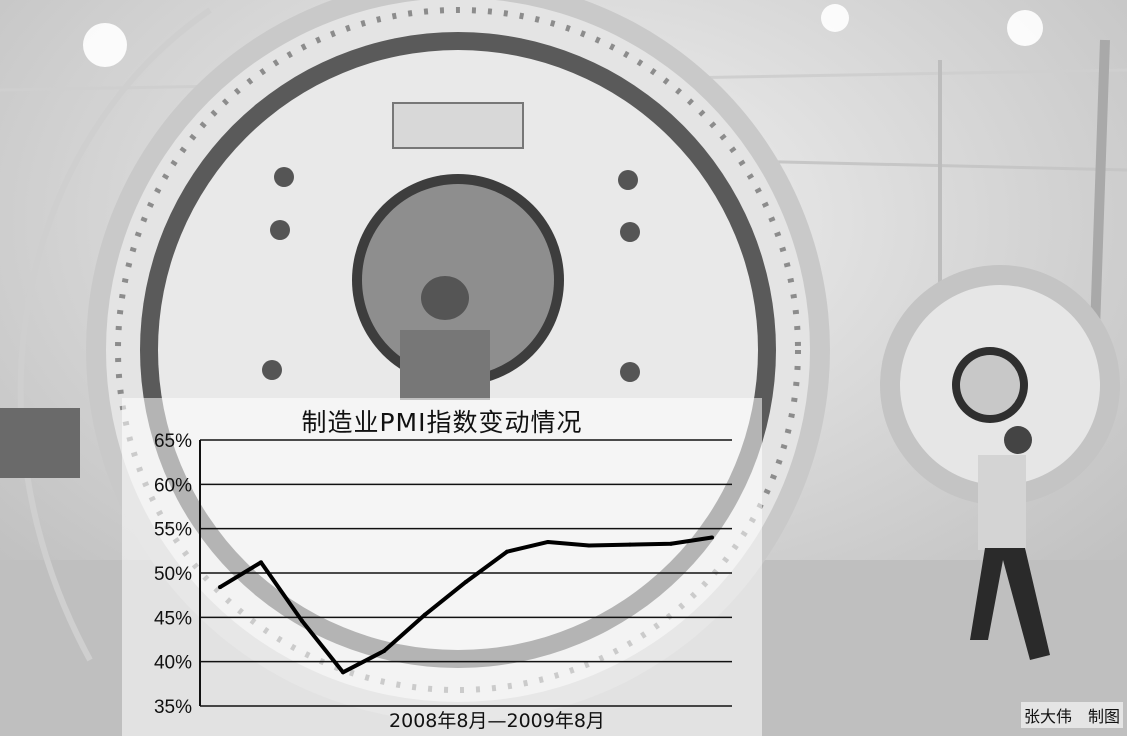 Image resolution: width=1127 pixels, height=736 pixels. Describe the element at coordinates (442, 422) in the screenshot. I see `chart-title: 制造业PMI指数变动情况` at that location.